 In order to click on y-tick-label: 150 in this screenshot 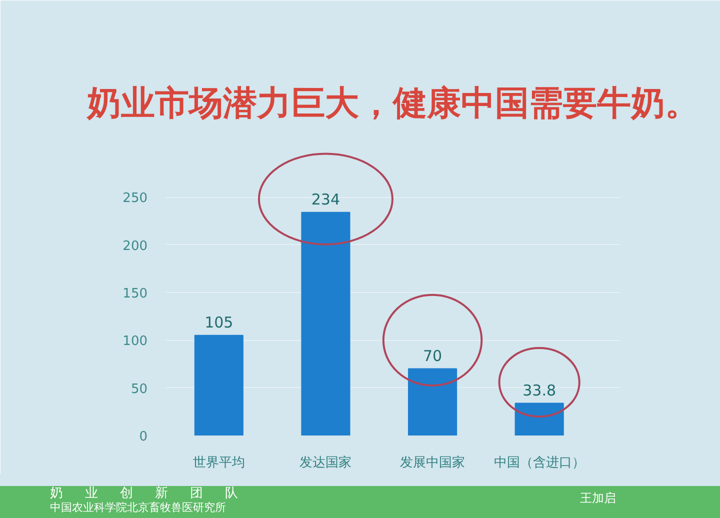, I will do `click(135, 294)`.